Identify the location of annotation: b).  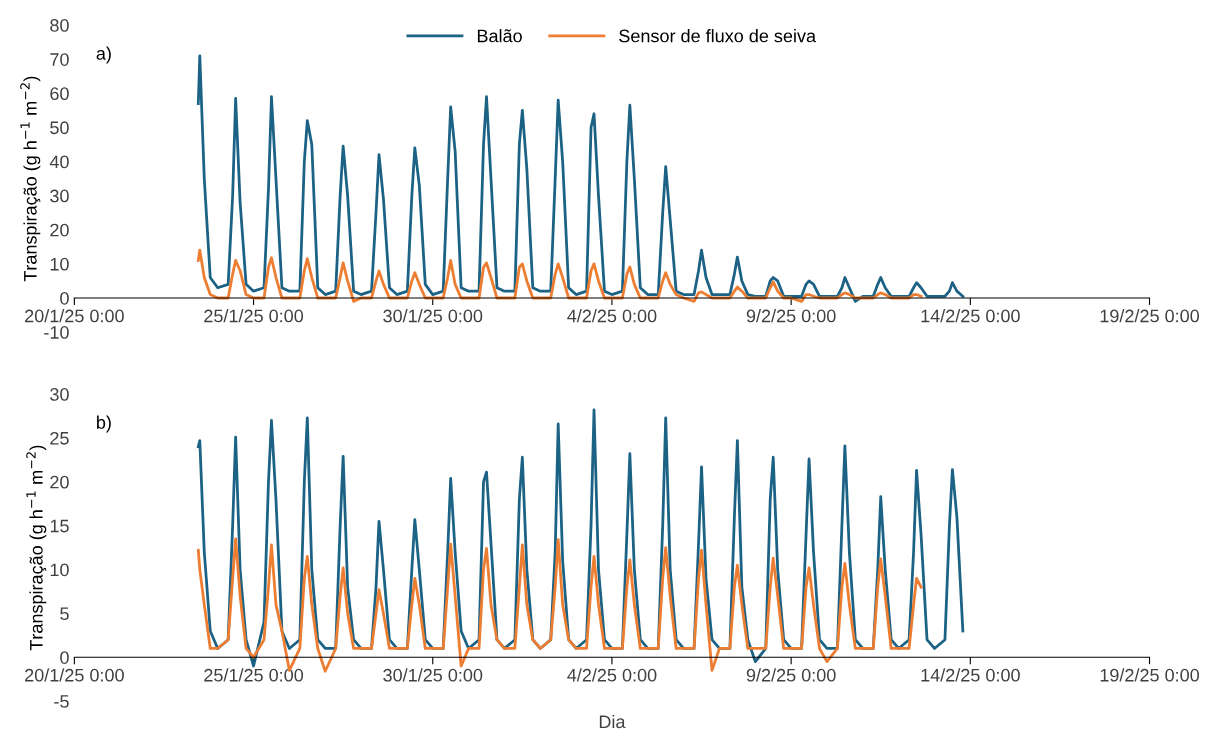
(104, 424).